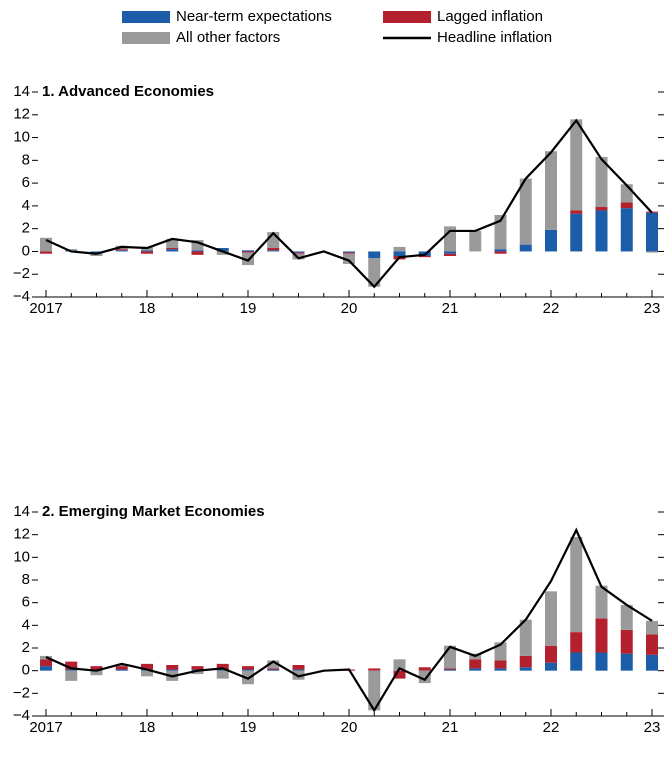 Image resolution: width=672 pixels, height=772 pixels. Describe the element at coordinates (551, 308) in the screenshot. I see `x-tick-label: 22` at that location.